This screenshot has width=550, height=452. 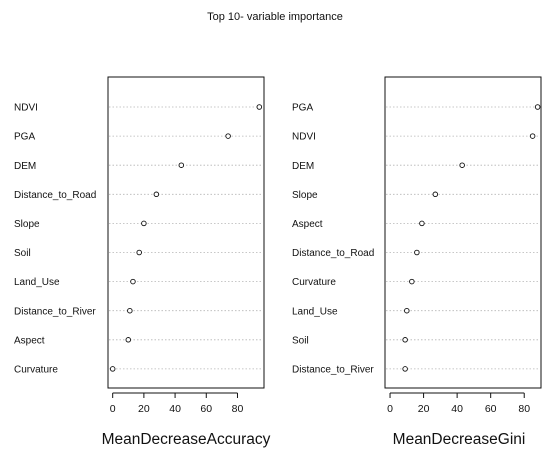 What do you see at coordinates (275, 17) in the screenshot?
I see `figure-title: Top 10- variable importance` at bounding box center [275, 17].